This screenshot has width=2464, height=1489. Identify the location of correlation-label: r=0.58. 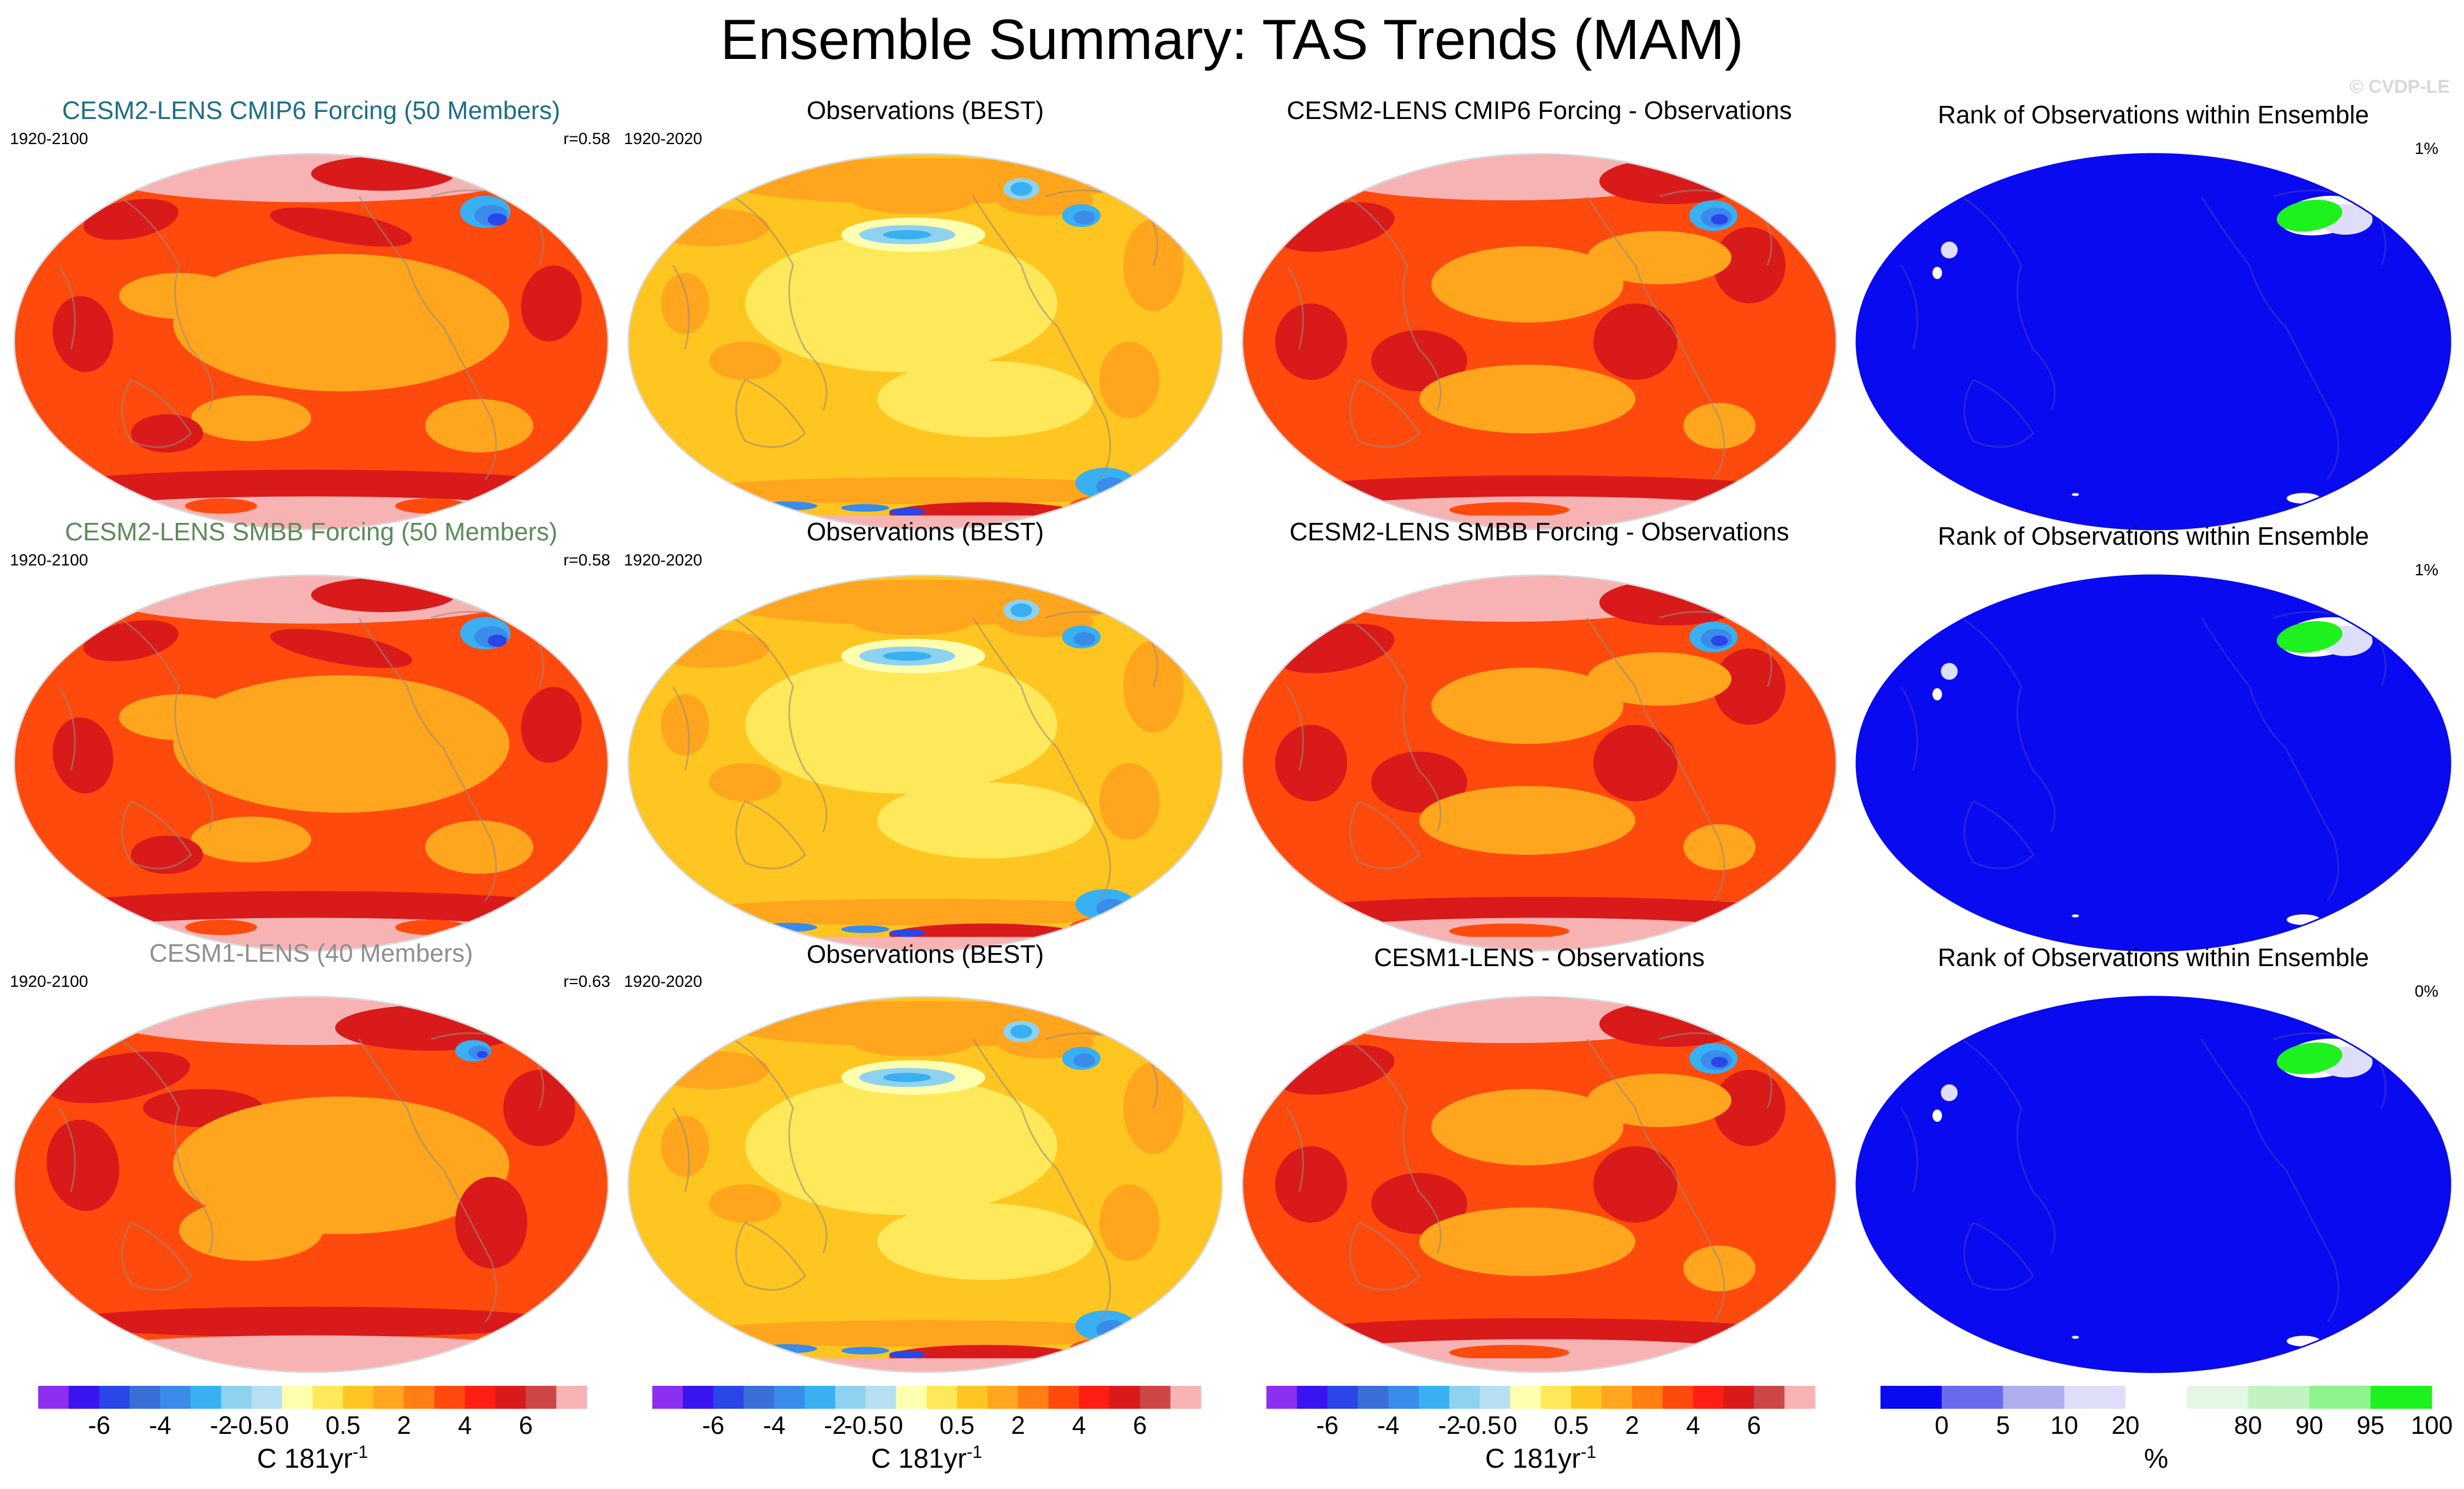
(586, 139).